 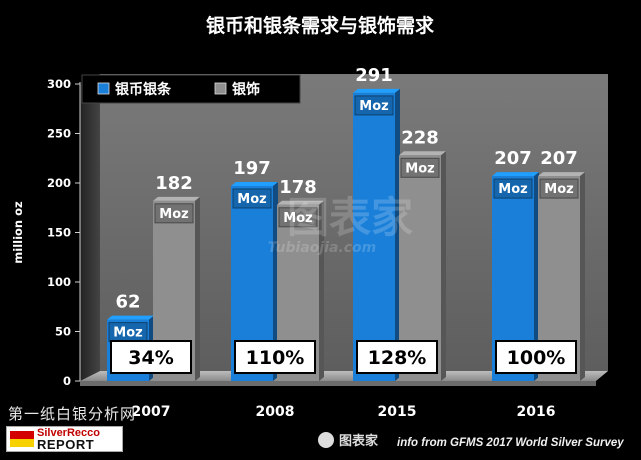 I want to click on x-tick-label: 2007, so click(x=151, y=412).